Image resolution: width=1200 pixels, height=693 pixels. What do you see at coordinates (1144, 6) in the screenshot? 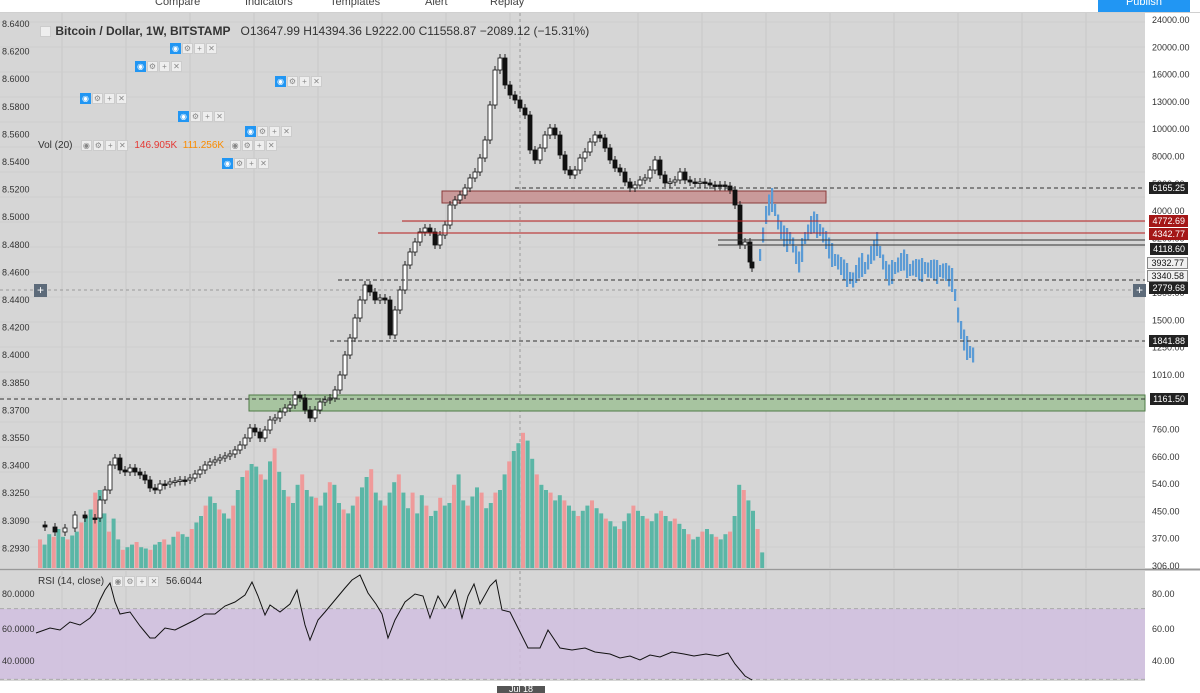
I see `publish-button: Publish` at bounding box center [1144, 6].